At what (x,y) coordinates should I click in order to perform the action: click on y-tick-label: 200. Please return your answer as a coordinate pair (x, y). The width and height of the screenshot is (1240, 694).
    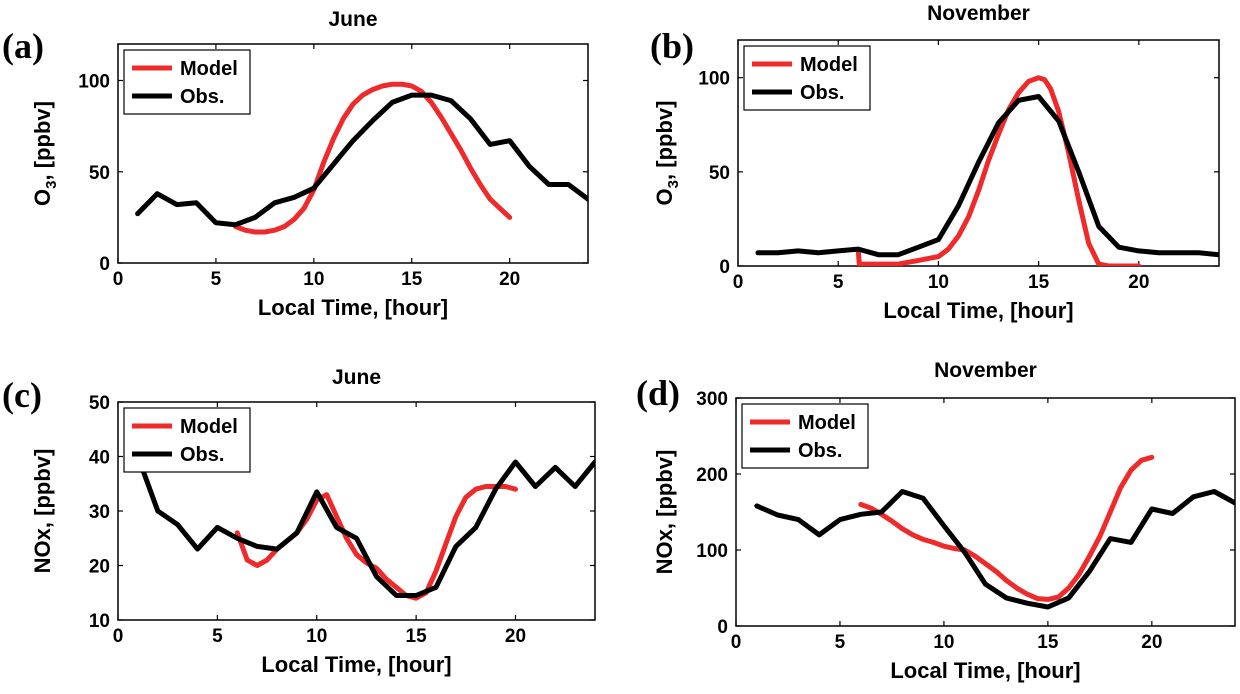
    Looking at the image, I should click on (712, 475).